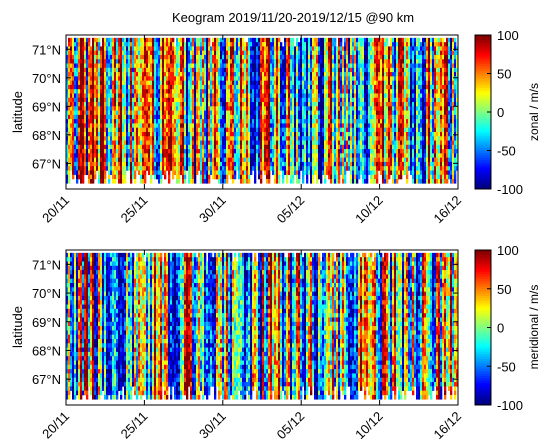 The image size is (547, 444). Describe the element at coordinates (448, 424) in the screenshot. I see `meridional-x-tick-label: 16/12` at that location.